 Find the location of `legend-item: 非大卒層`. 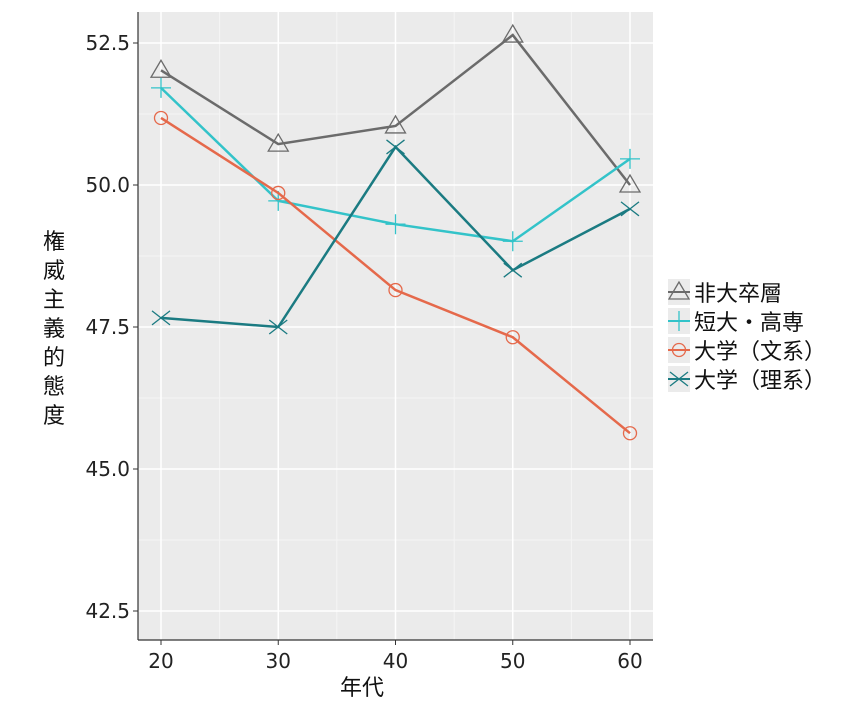

legend-item: 非大卒層 is located at coordinates (747, 292).